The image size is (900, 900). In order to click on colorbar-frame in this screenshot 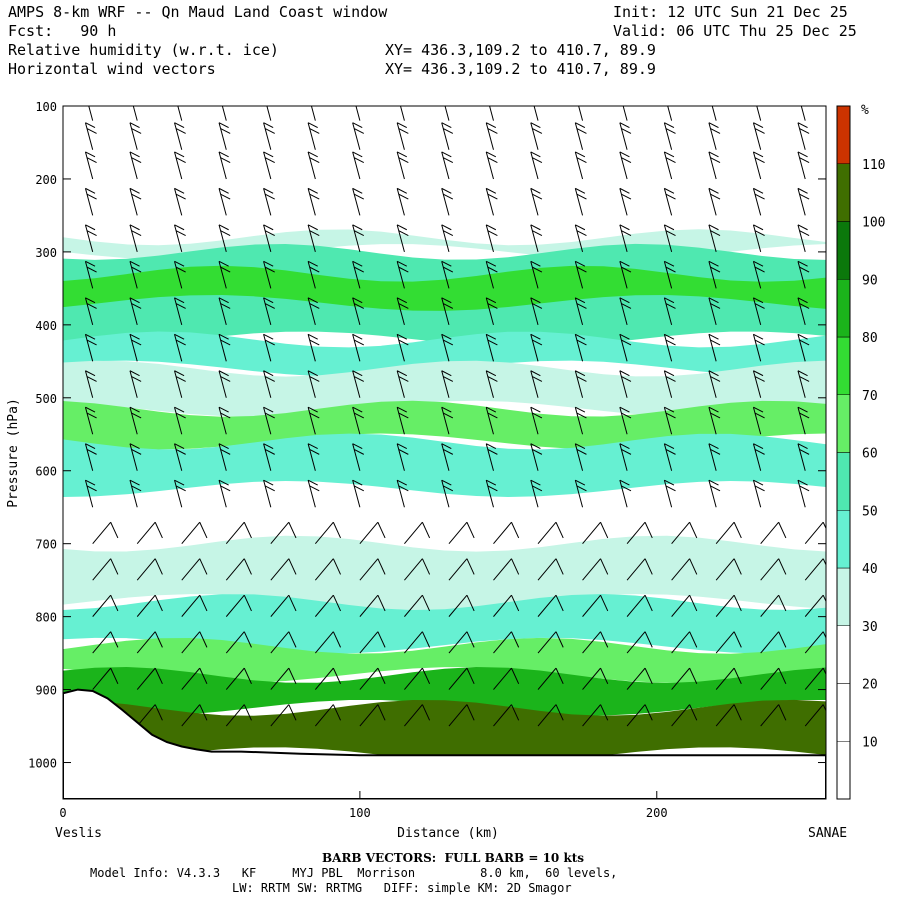, I will do `click(843, 452)`.